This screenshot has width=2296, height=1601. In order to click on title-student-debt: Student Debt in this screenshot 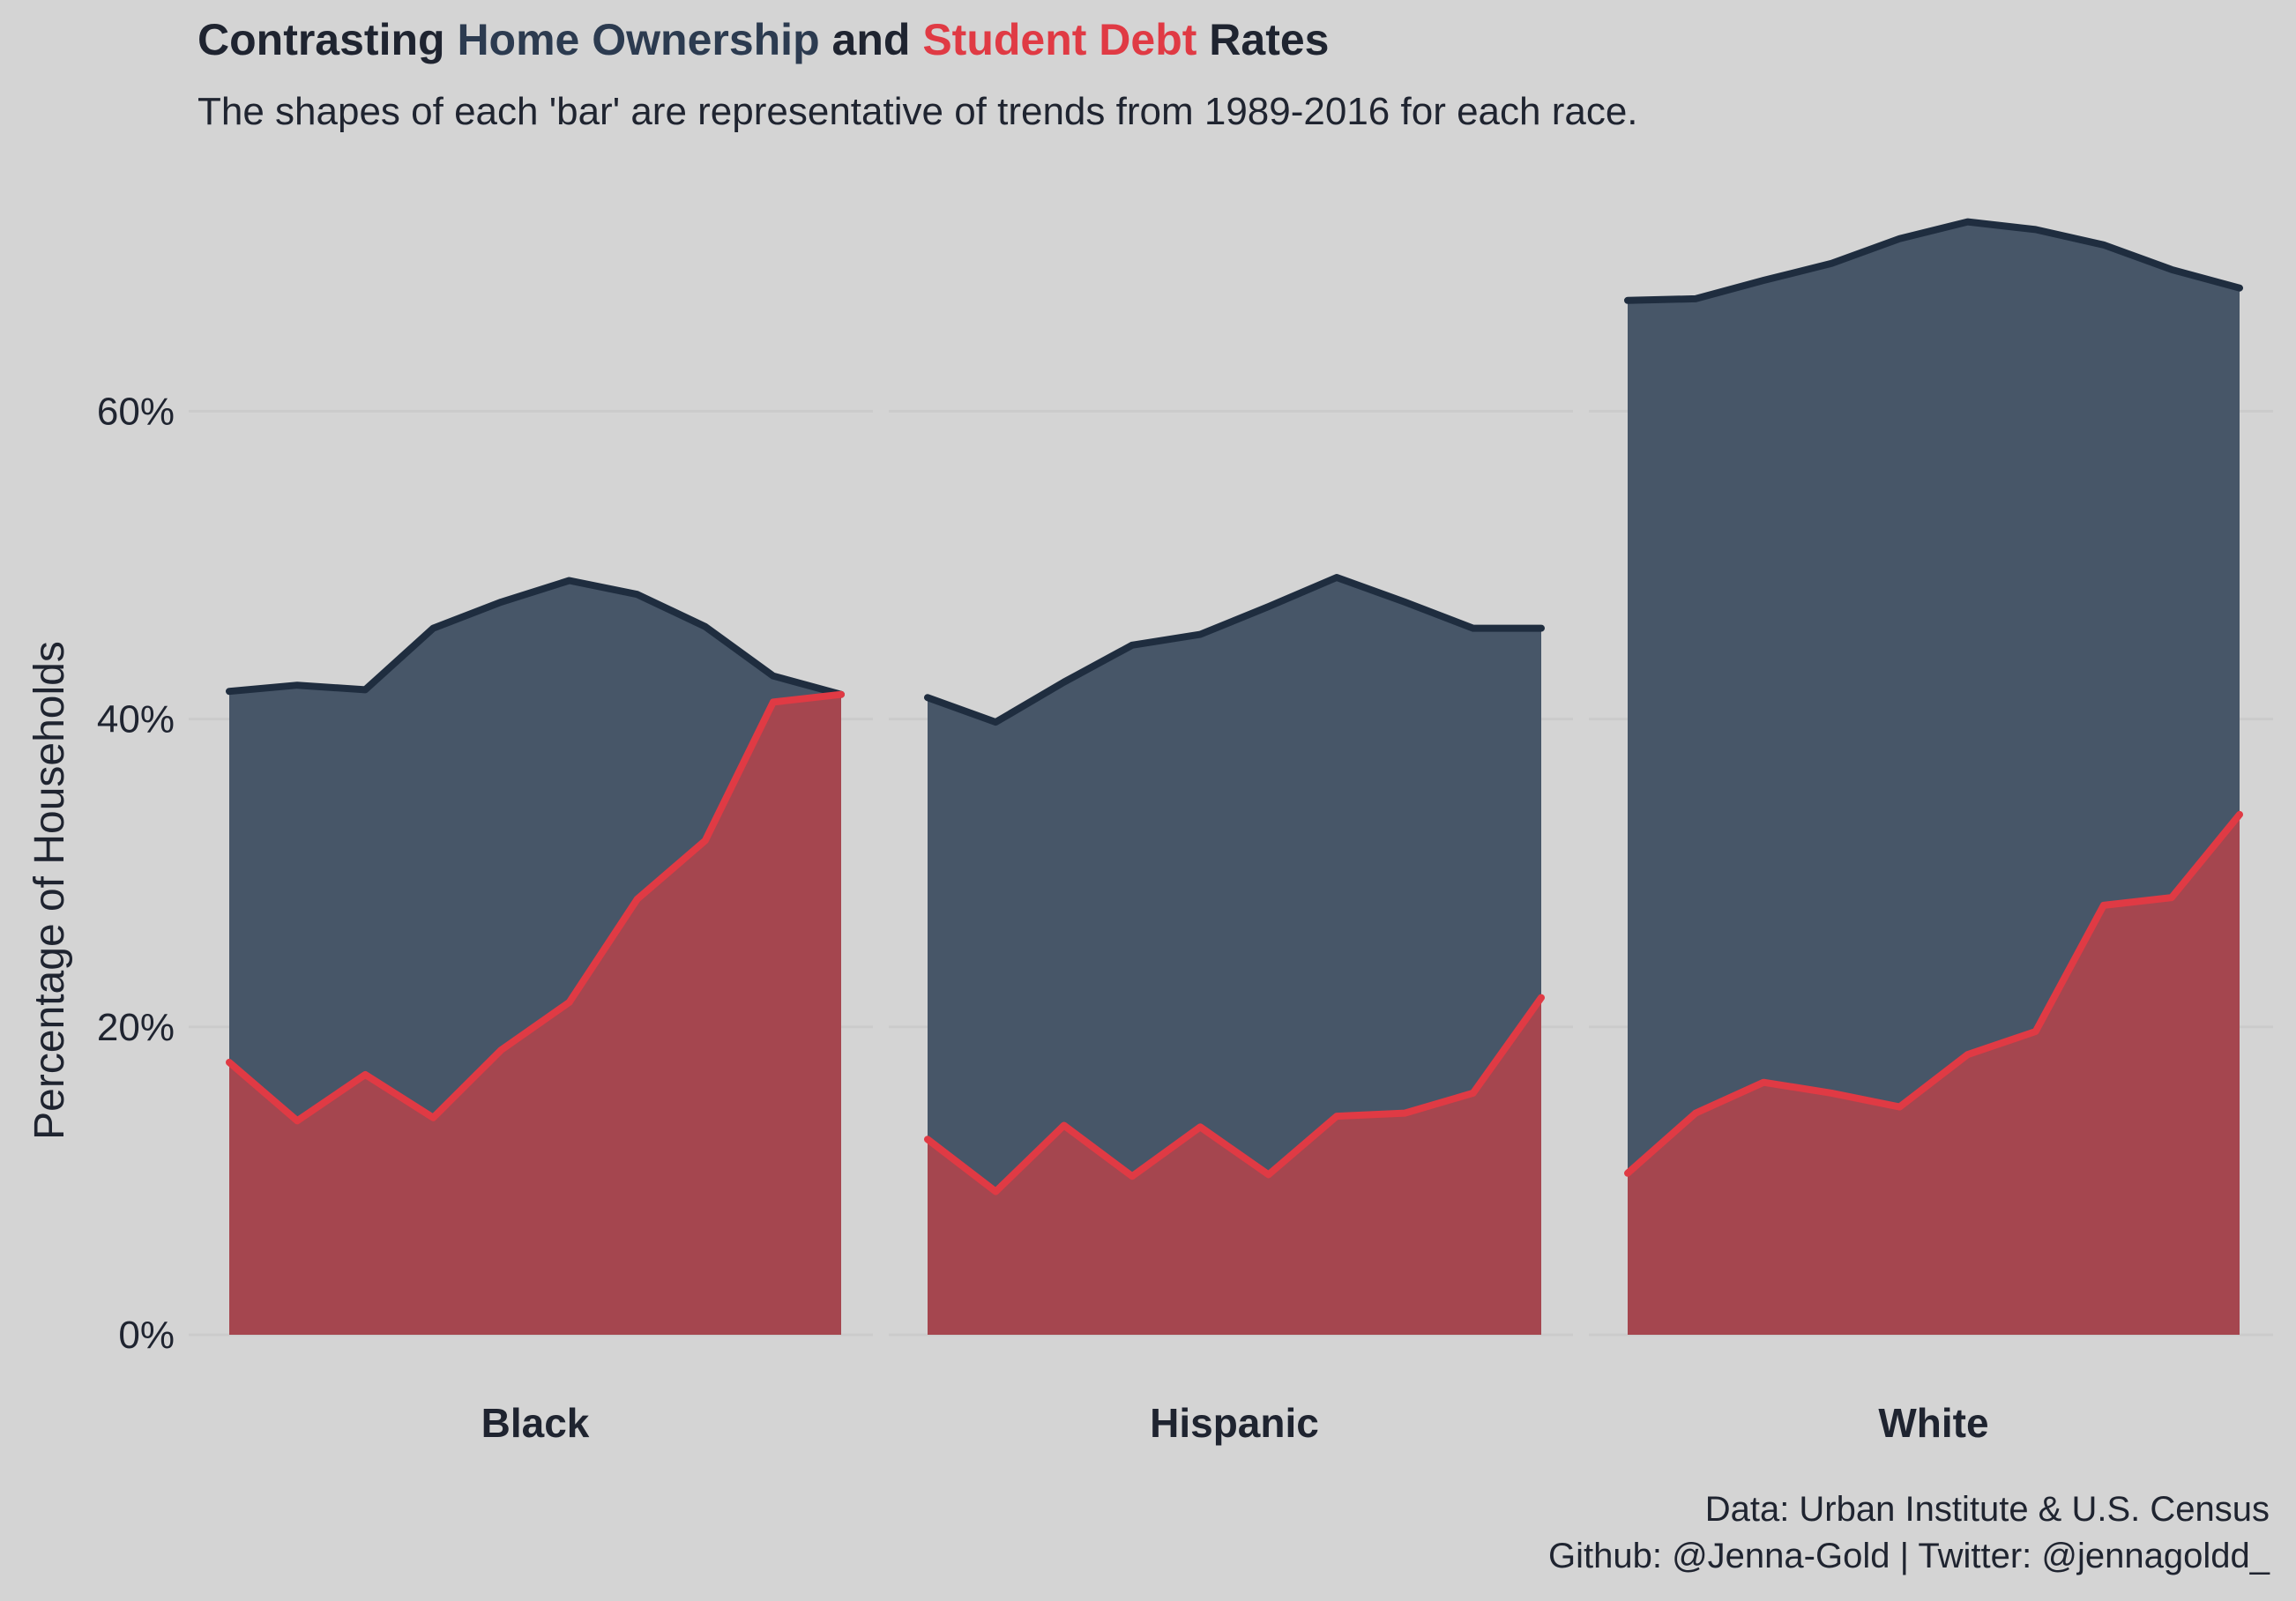, I will do `click(1059, 39)`.